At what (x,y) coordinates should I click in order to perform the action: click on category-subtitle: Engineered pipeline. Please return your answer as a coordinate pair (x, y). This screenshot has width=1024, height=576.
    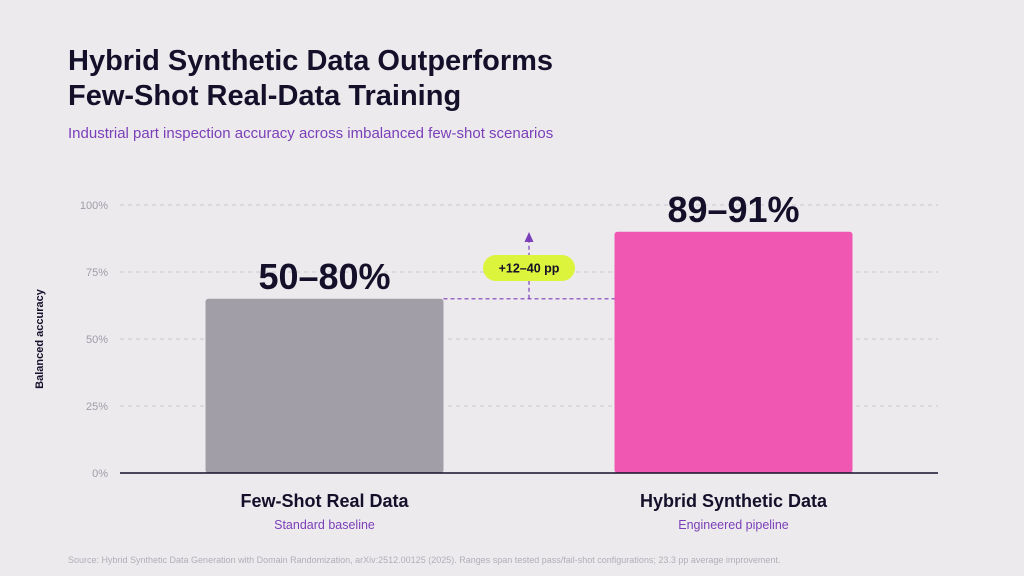
    Looking at the image, I should click on (733, 525).